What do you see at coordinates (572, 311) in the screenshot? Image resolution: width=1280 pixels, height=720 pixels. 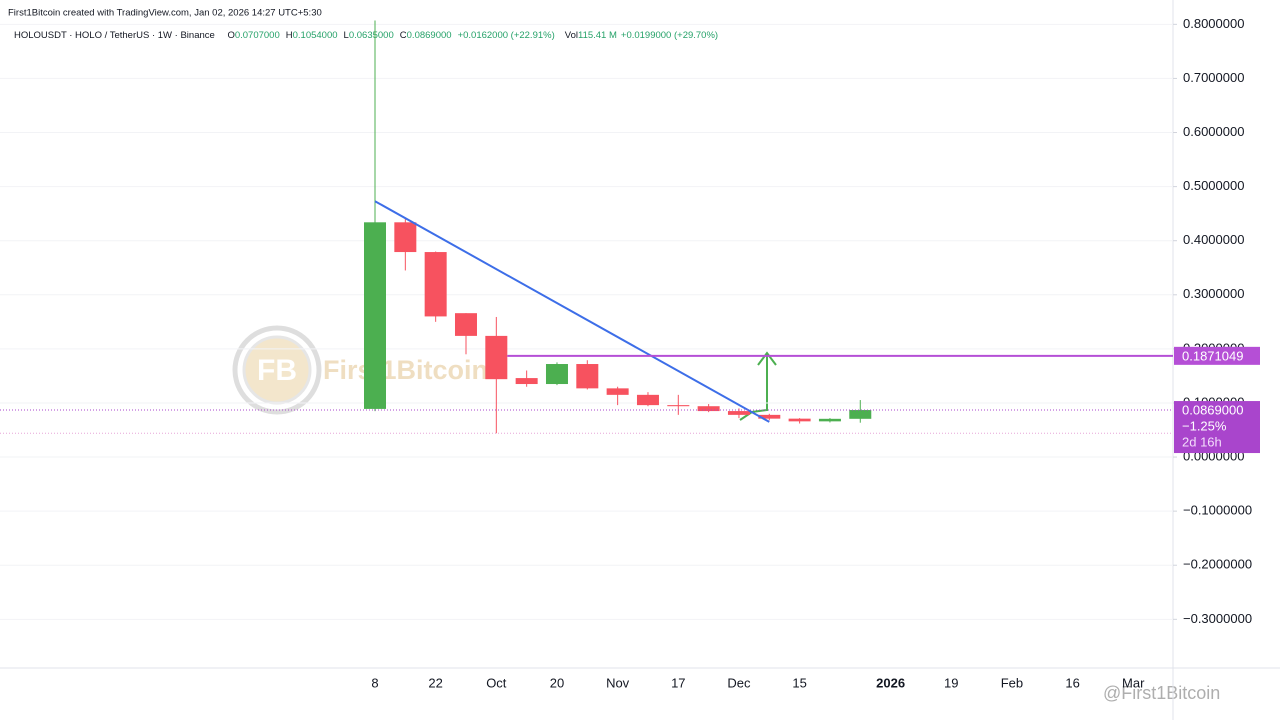 I see `trendline` at bounding box center [572, 311].